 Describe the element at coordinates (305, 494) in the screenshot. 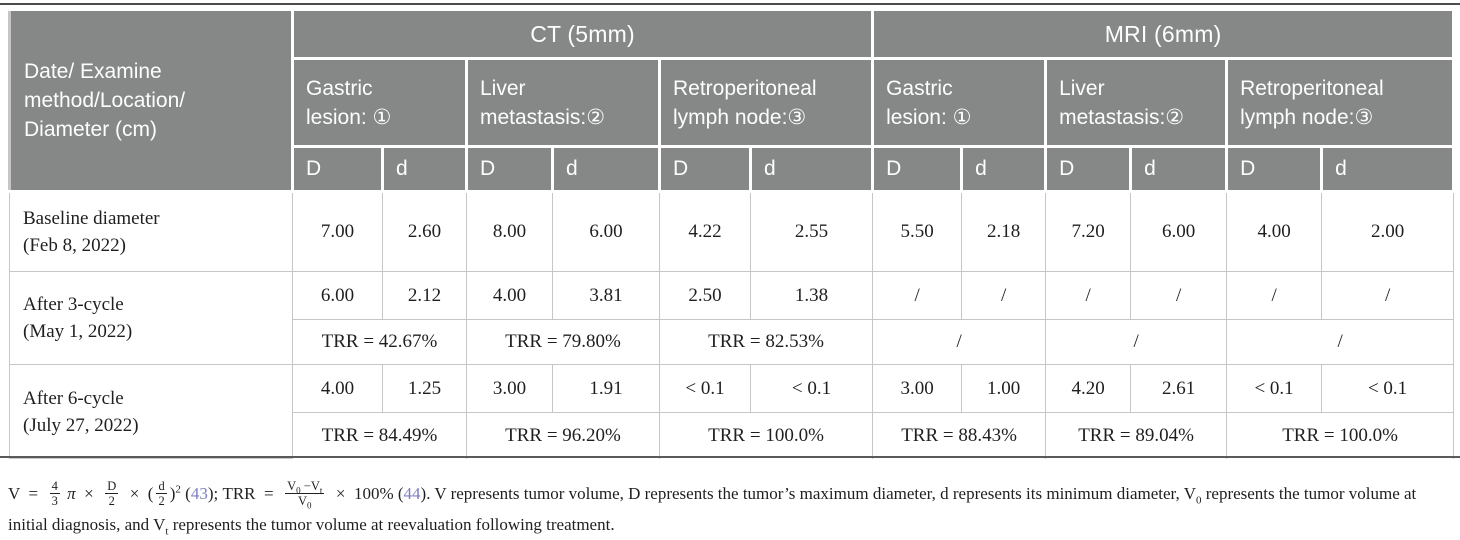

I see `fraction-trr: V0 −Vt V0` at that location.